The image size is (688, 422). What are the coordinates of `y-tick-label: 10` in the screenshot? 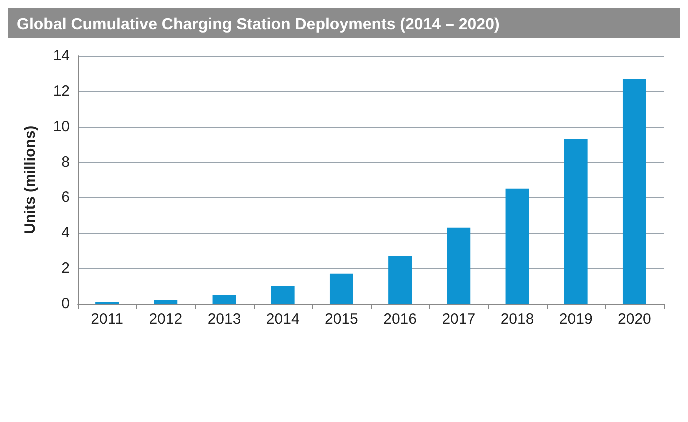 It's located at (61, 127).